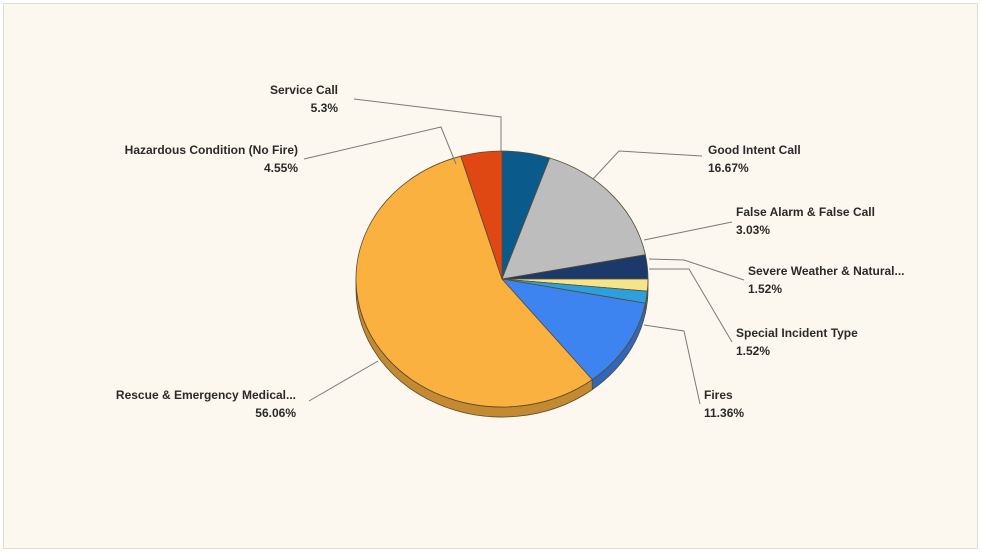 Image resolution: width=983 pixels, height=554 pixels. Describe the element at coordinates (754, 150) in the screenshot. I see `slice-label-good-intent-call: Good Intent Call` at that location.